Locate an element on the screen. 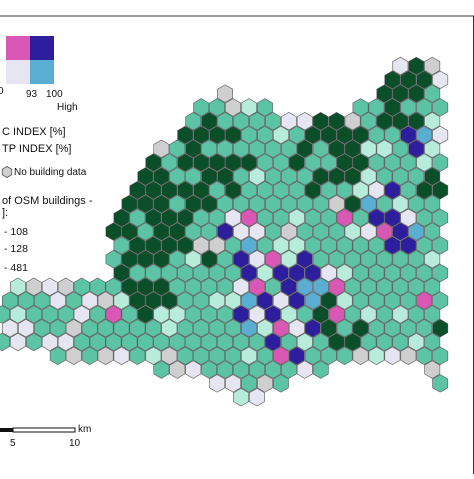 The image size is (474, 479). count-class-2: - 128 is located at coordinates (16, 249).